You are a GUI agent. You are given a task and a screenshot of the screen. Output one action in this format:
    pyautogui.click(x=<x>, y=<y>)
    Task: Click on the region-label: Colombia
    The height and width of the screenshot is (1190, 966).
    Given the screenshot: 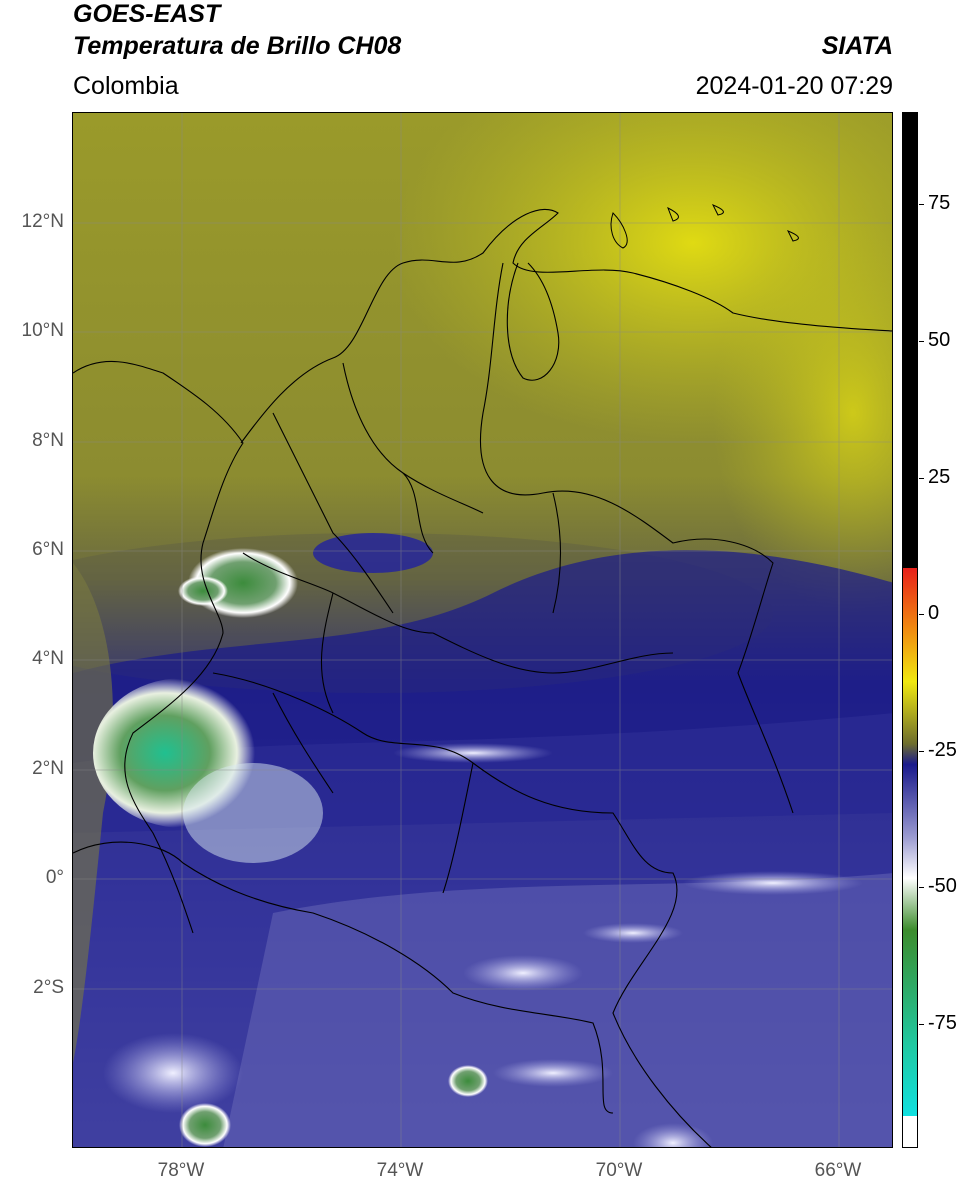 What is the action you would take?
    pyautogui.click(x=126, y=86)
    